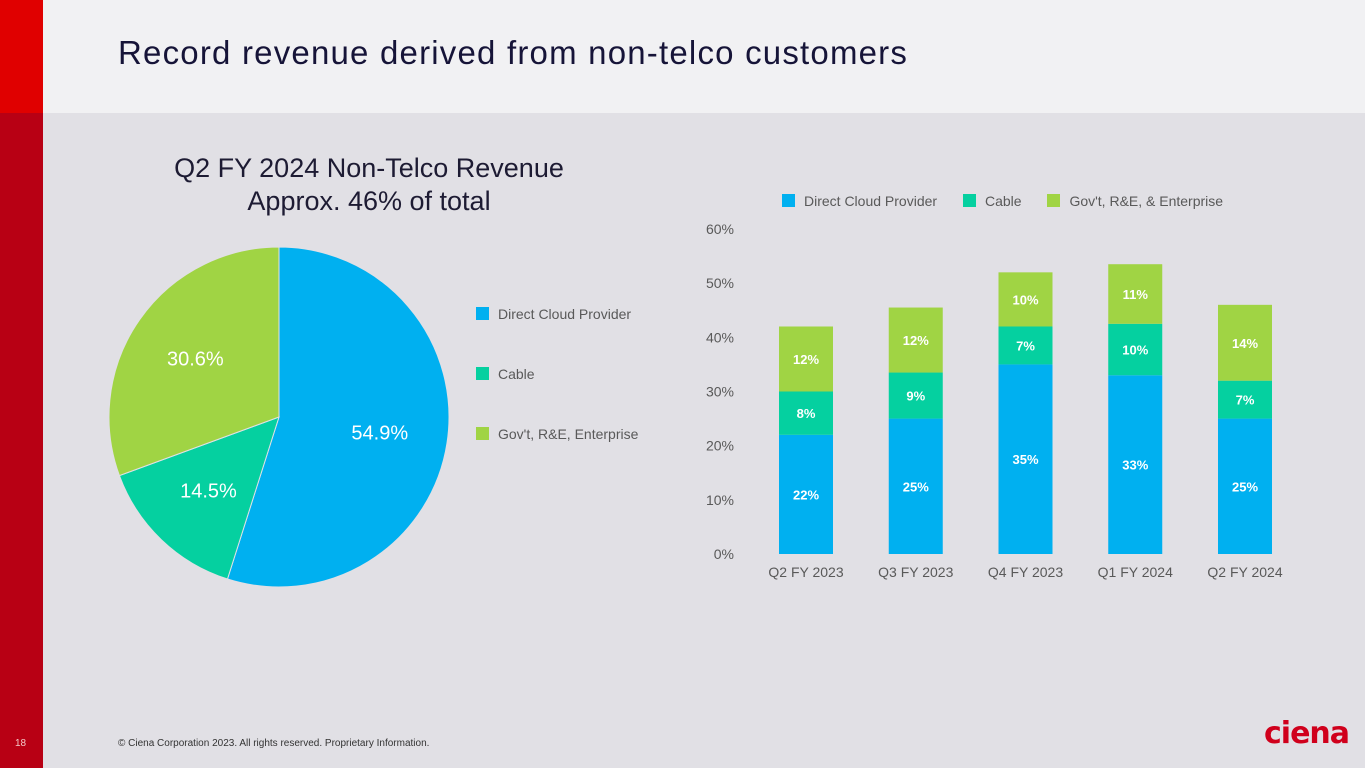 This screenshot has height=768, width=1365. I want to click on pie-data-label: 30.6%, so click(195, 360).